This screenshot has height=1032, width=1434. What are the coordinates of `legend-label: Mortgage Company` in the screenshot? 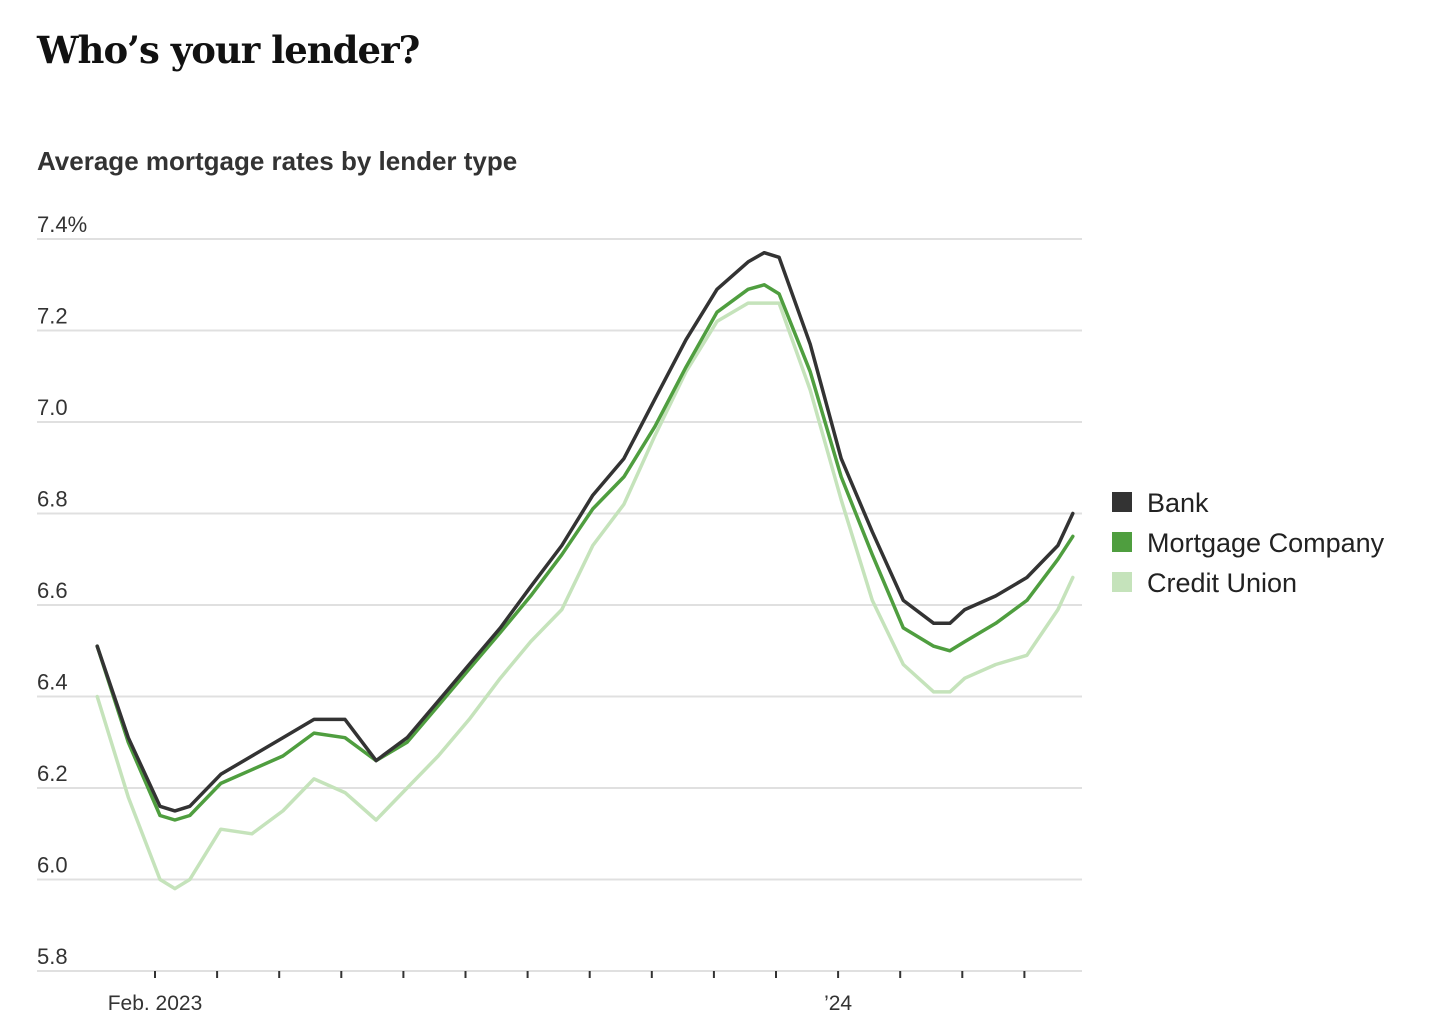 It's located at (1266, 543).